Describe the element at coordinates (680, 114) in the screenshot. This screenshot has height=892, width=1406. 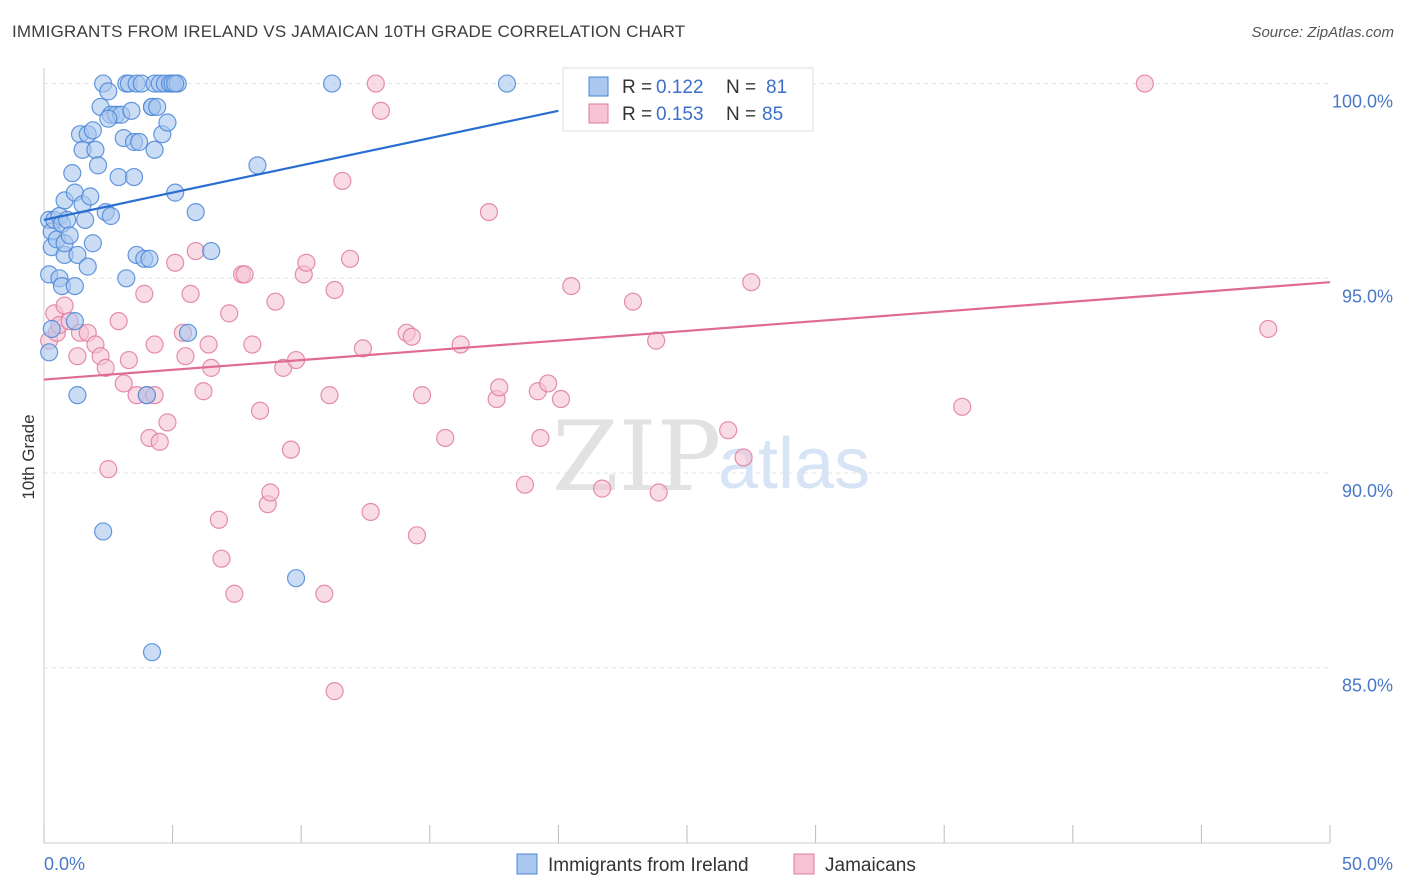
I see `legend-r-value-jamaicans: 0.153` at that location.